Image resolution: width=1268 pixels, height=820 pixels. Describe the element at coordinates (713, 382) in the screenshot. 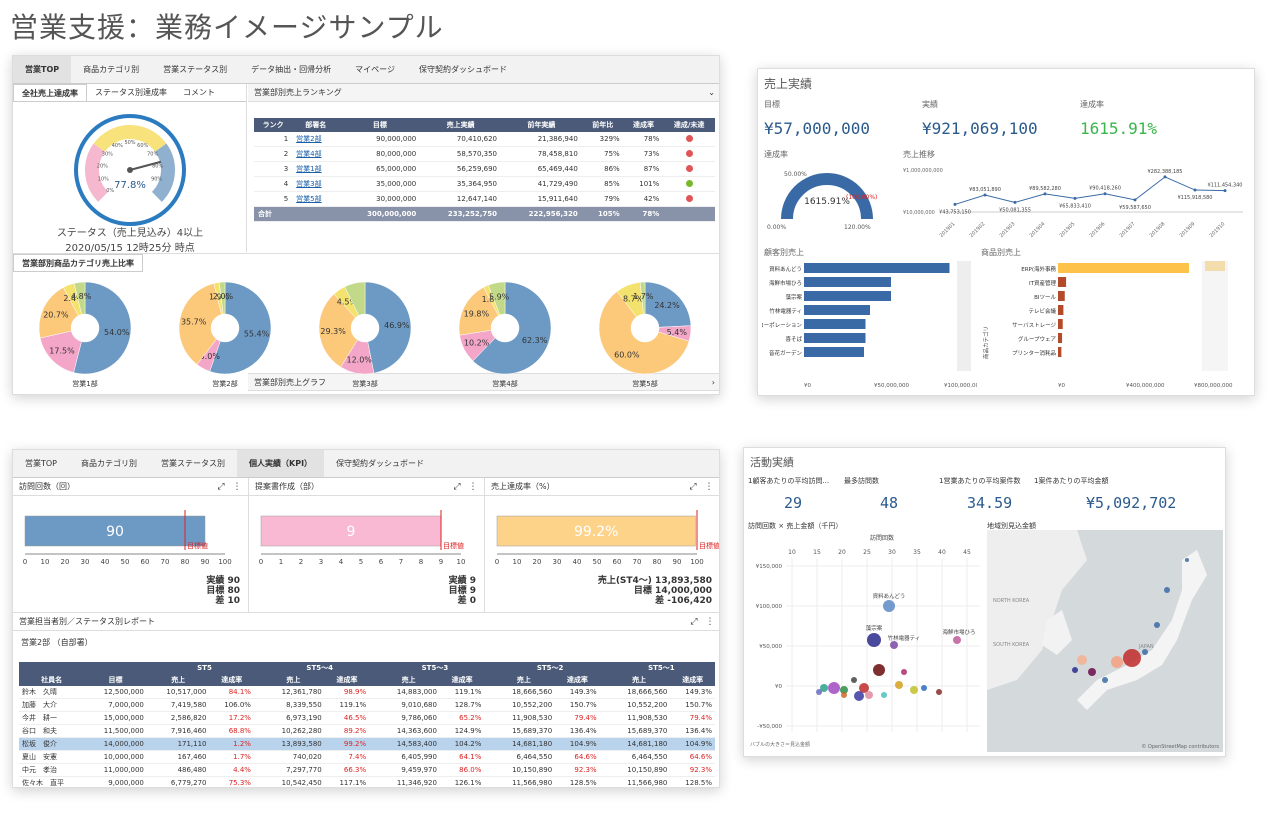

I see `chevron-right-icon: ›` at that location.